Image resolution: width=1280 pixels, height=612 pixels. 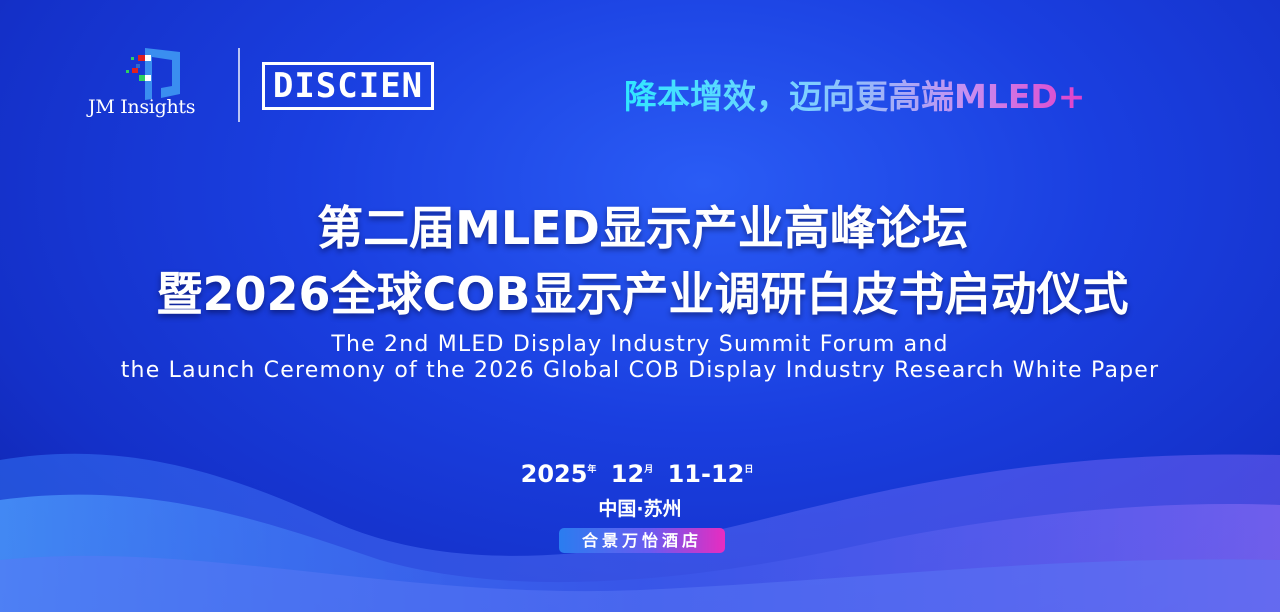 I want to click on date-year-unit: 年, so click(x=592, y=470).